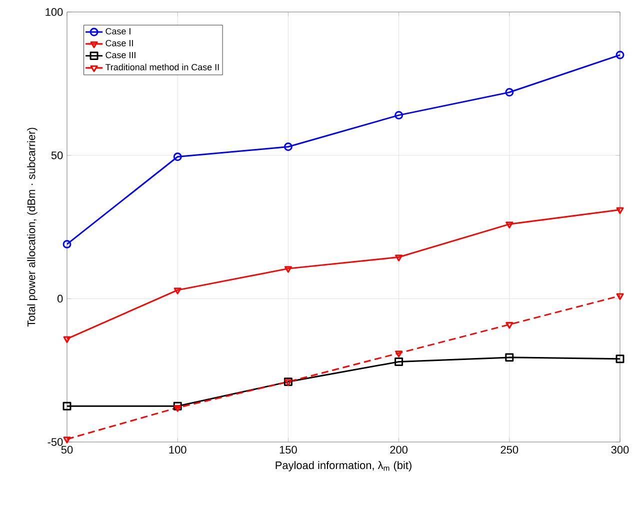  I want to click on y-tick-label: 0, so click(60, 298).